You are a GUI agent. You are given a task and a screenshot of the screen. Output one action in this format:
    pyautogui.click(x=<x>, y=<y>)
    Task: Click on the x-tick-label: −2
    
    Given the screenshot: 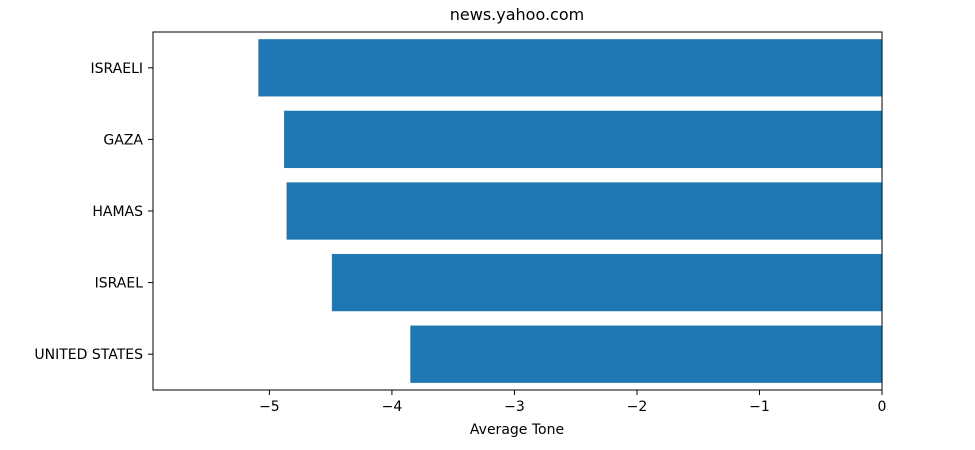 What is the action you would take?
    pyautogui.click(x=637, y=407)
    